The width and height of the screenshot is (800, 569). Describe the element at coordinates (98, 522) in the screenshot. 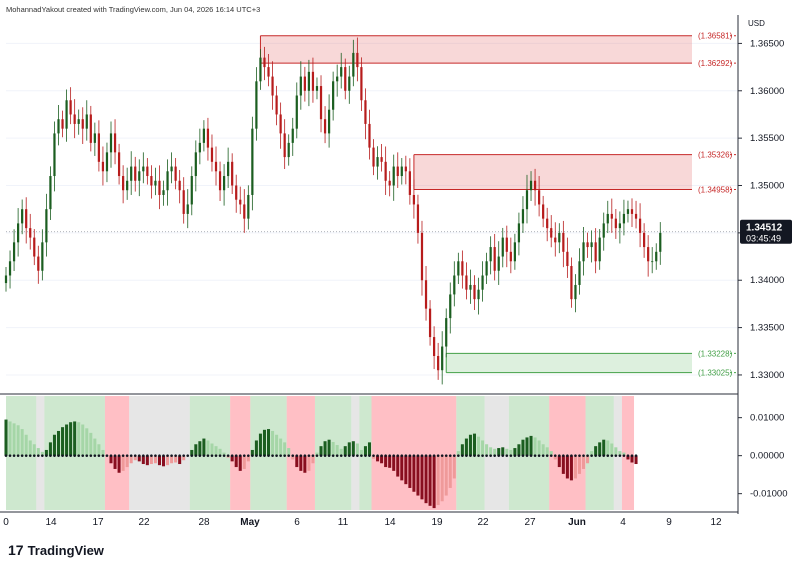

I see `time-tick-label: 17` at that location.